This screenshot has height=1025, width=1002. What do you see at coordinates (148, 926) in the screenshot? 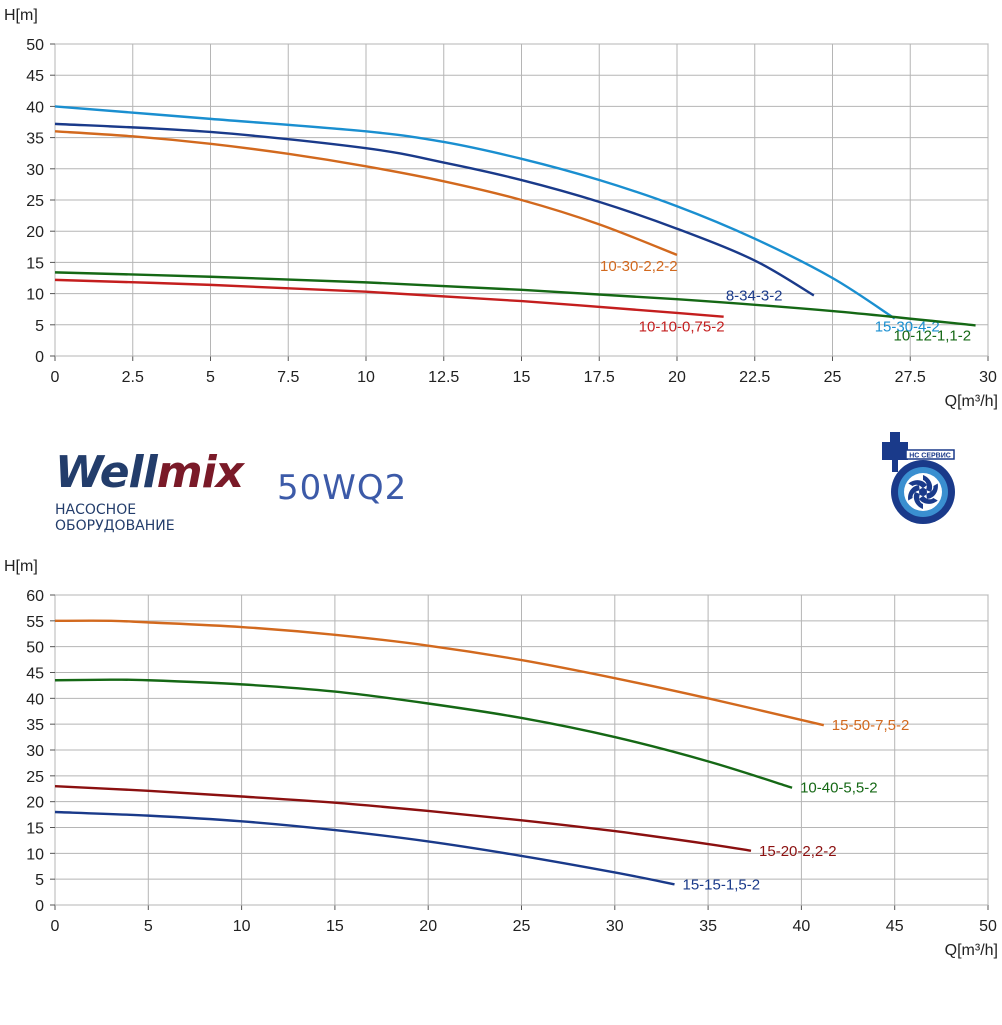
I see `chart2-x-tick-label: 5` at bounding box center [148, 926].